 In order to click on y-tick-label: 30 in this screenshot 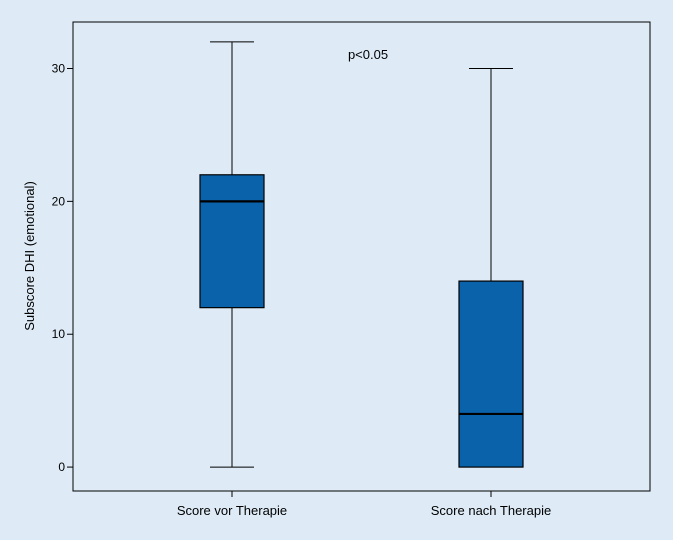, I will do `click(59, 69)`.